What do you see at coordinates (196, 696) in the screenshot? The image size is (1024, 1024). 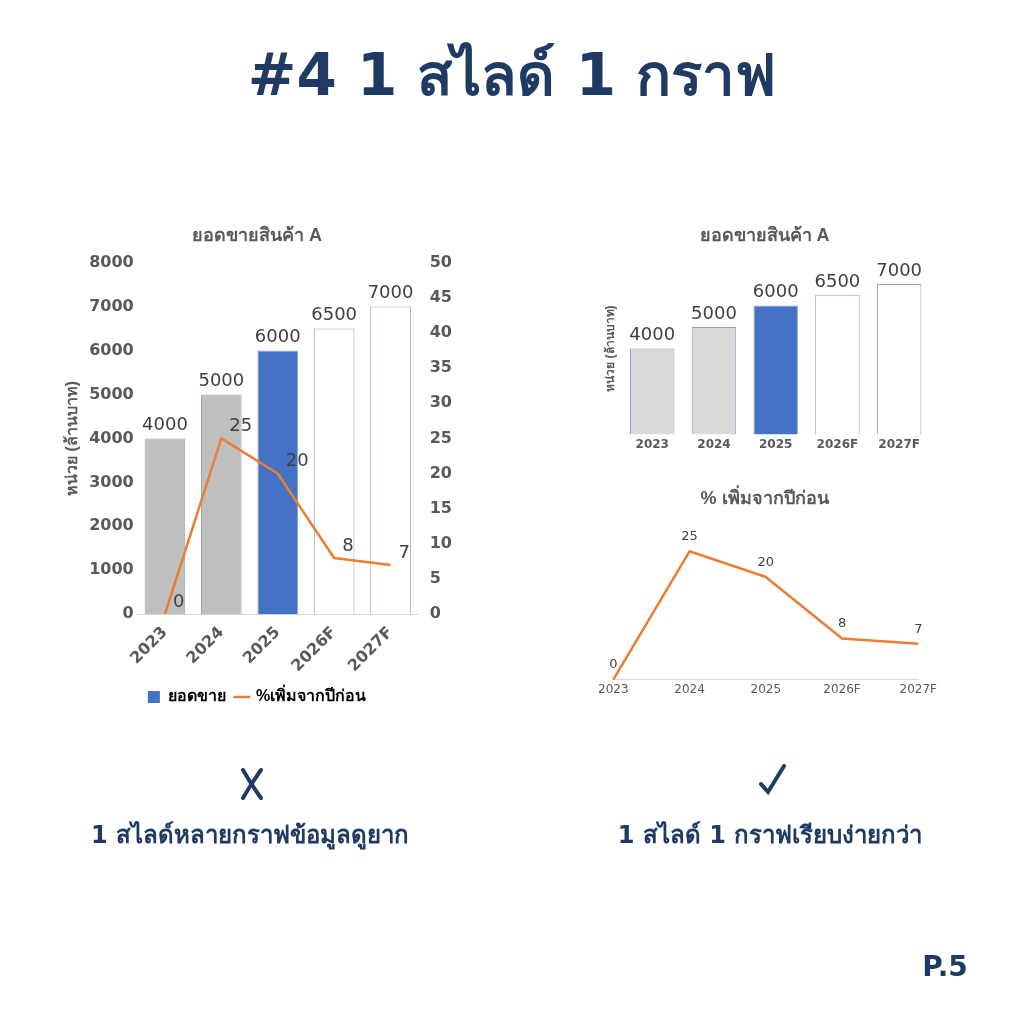 I see `legend-label: ยอดขาย` at bounding box center [196, 696].